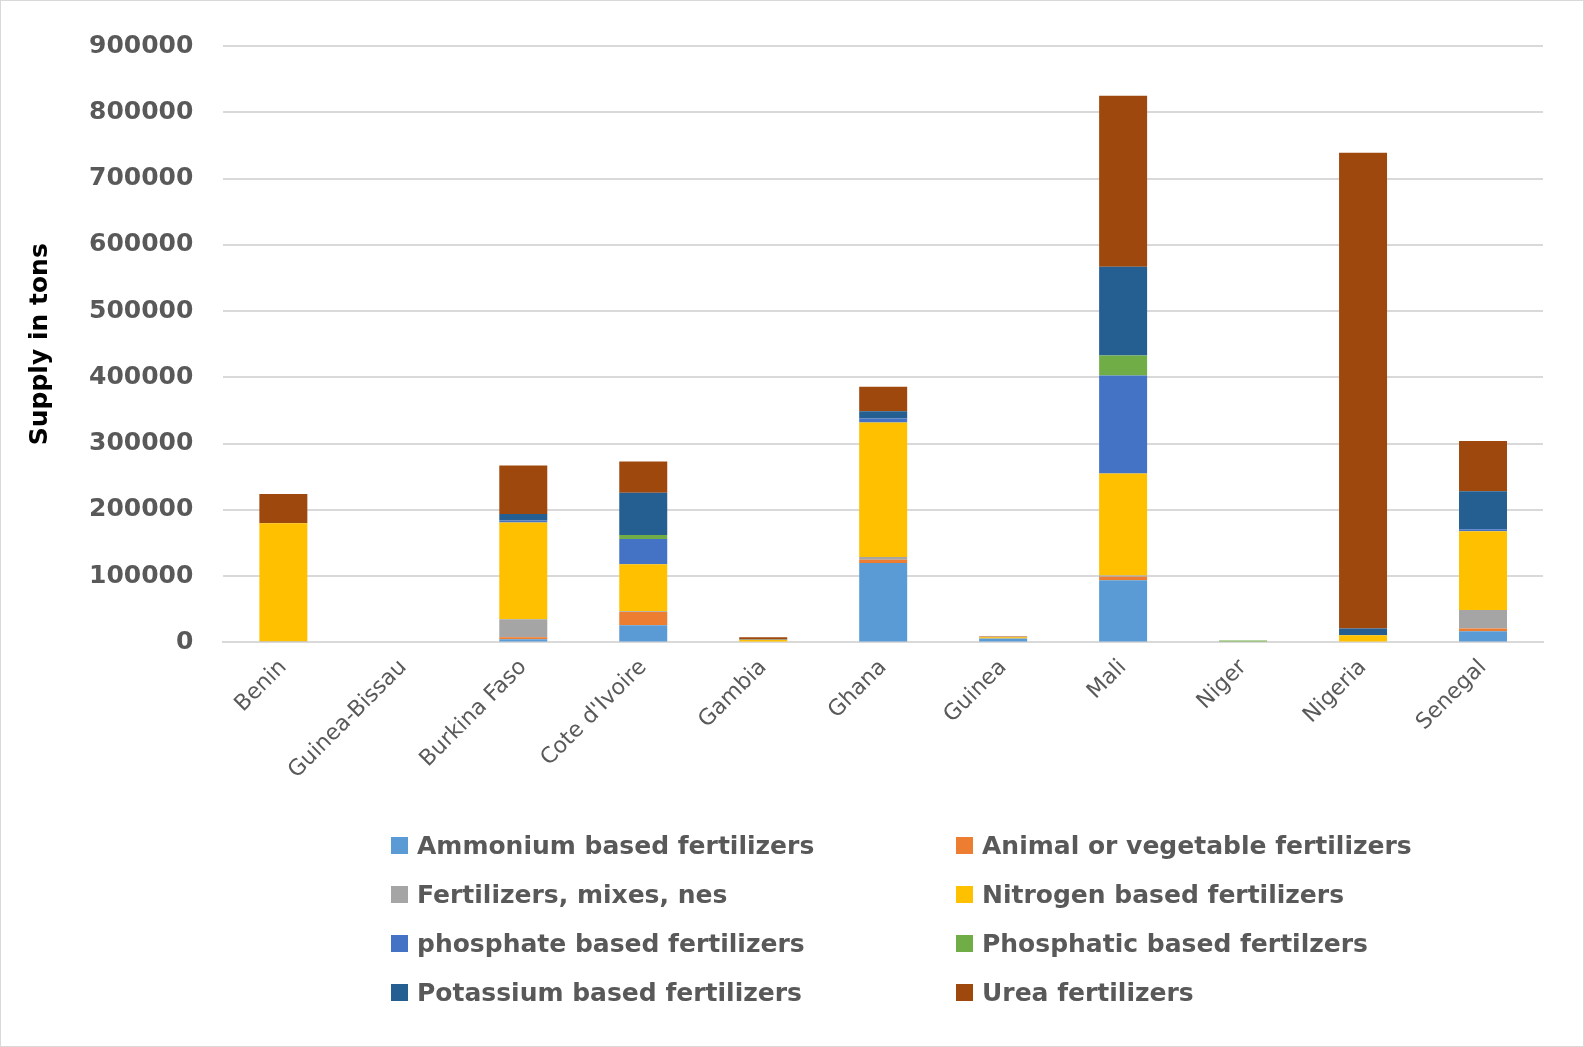 This screenshot has width=1584, height=1047. I want to click on y-tick-label: 400000, so click(141, 375).